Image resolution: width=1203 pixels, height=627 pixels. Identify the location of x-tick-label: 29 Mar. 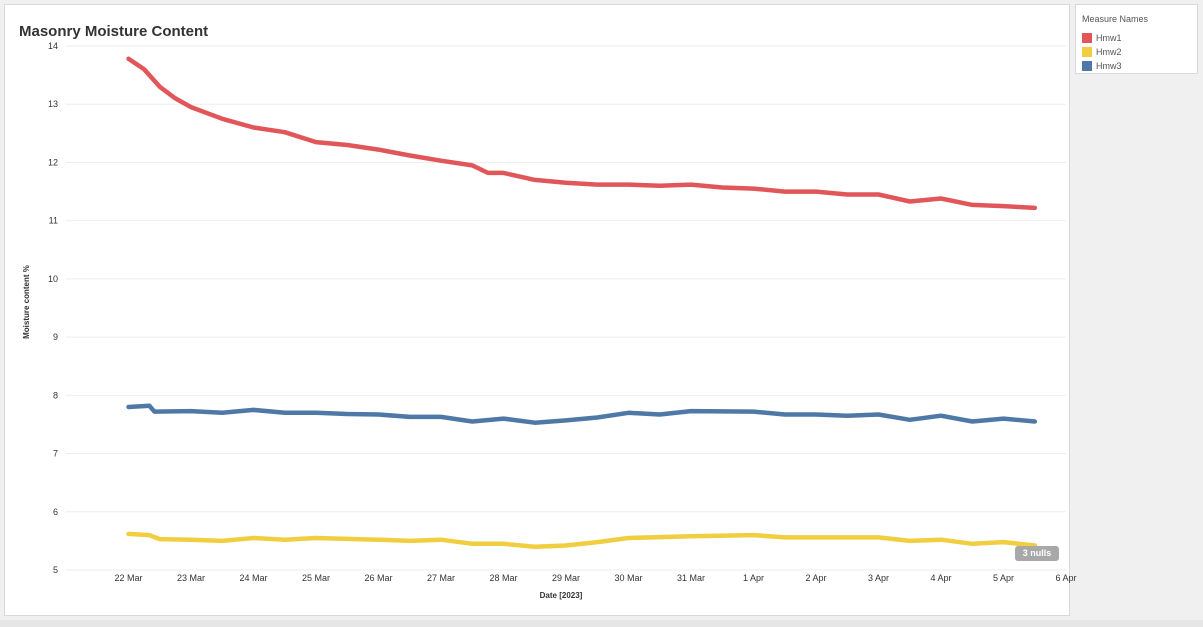
(566, 578).